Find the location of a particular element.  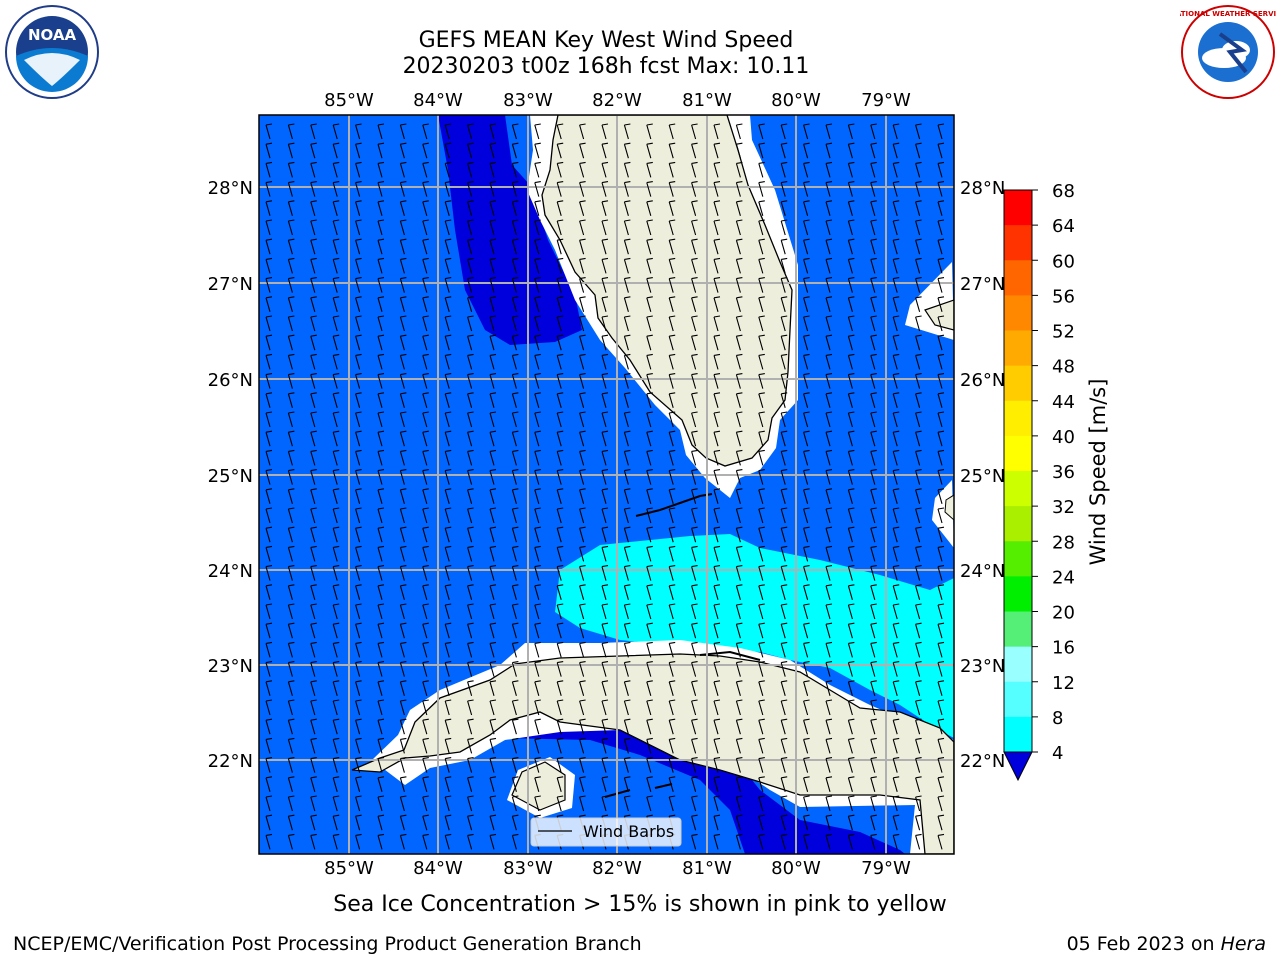

map-legend: Wind Barbs is located at coordinates (606, 832).